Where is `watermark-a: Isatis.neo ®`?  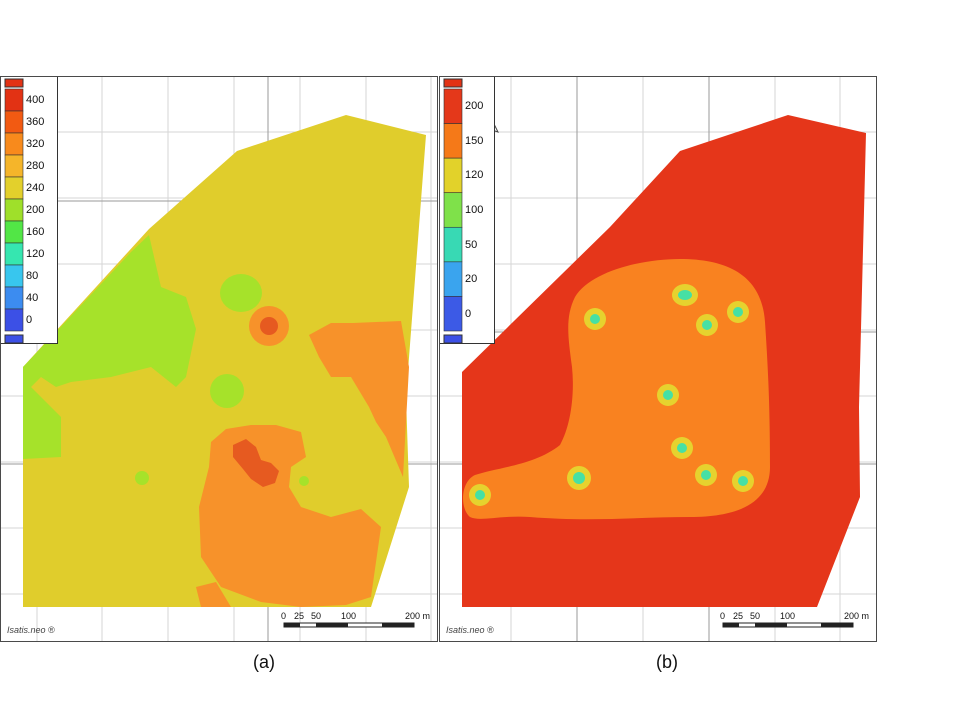
watermark-a: Isatis.neo ® is located at coordinates (31, 630).